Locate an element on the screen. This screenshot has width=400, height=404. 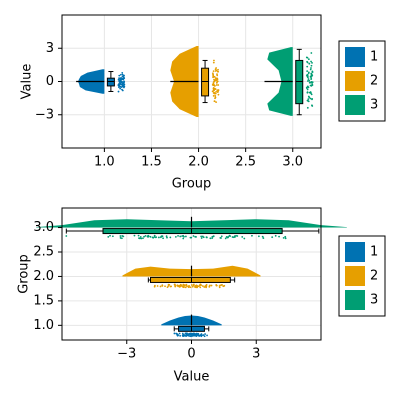
bottom-y-tick-label: 2.5 is located at coordinates (43, 252).